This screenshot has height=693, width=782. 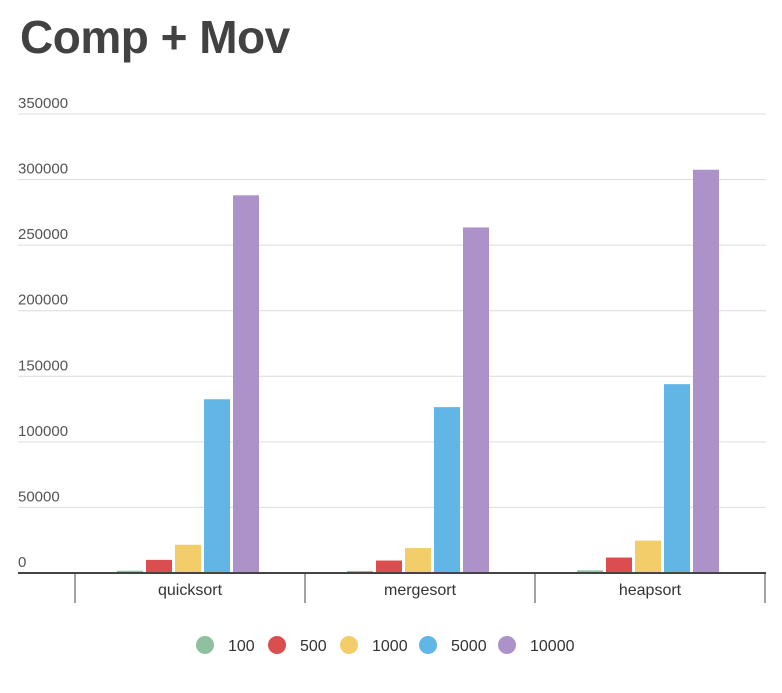 What do you see at coordinates (43, 431) in the screenshot?
I see `y-tick-label: 100000` at bounding box center [43, 431].